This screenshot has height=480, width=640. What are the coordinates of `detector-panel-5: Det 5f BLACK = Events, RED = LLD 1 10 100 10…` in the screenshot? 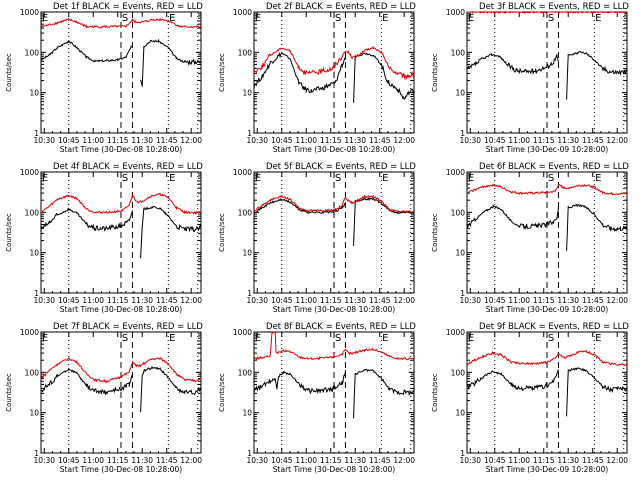 It's located at (317, 238).